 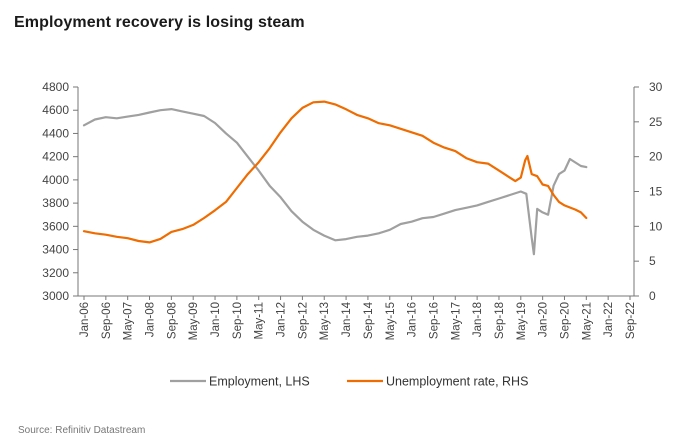 What do you see at coordinates (238, 320) in the screenshot?
I see `x-tick-label: Sep-10` at bounding box center [238, 320].